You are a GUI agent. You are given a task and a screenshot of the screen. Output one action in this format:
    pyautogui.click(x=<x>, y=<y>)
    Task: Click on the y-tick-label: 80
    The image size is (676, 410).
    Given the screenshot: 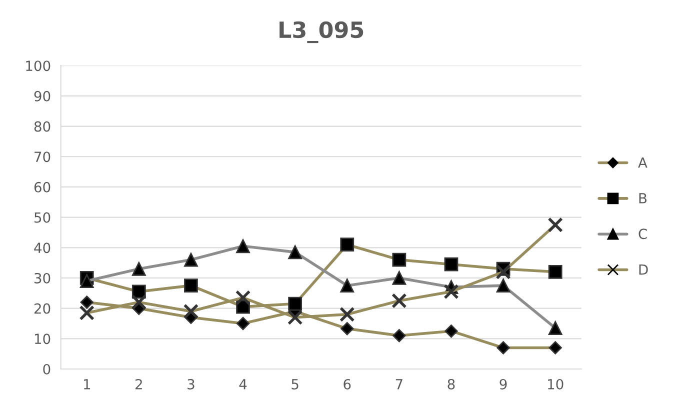 What is the action you would take?
    pyautogui.click(x=42, y=126)
    